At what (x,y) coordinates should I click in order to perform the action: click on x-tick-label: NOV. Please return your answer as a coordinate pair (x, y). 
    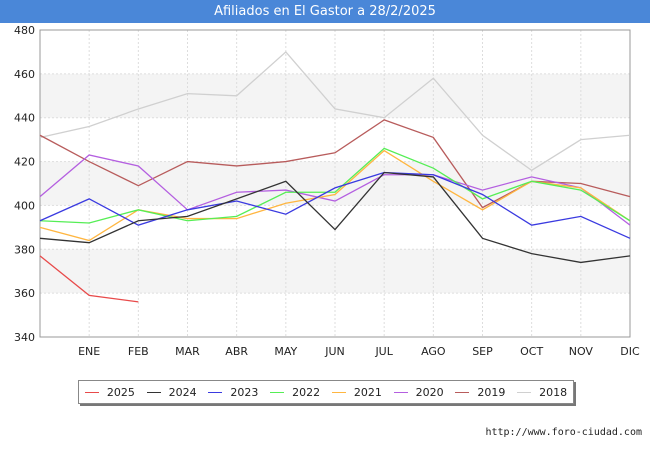
    Looking at the image, I should click on (581, 351).